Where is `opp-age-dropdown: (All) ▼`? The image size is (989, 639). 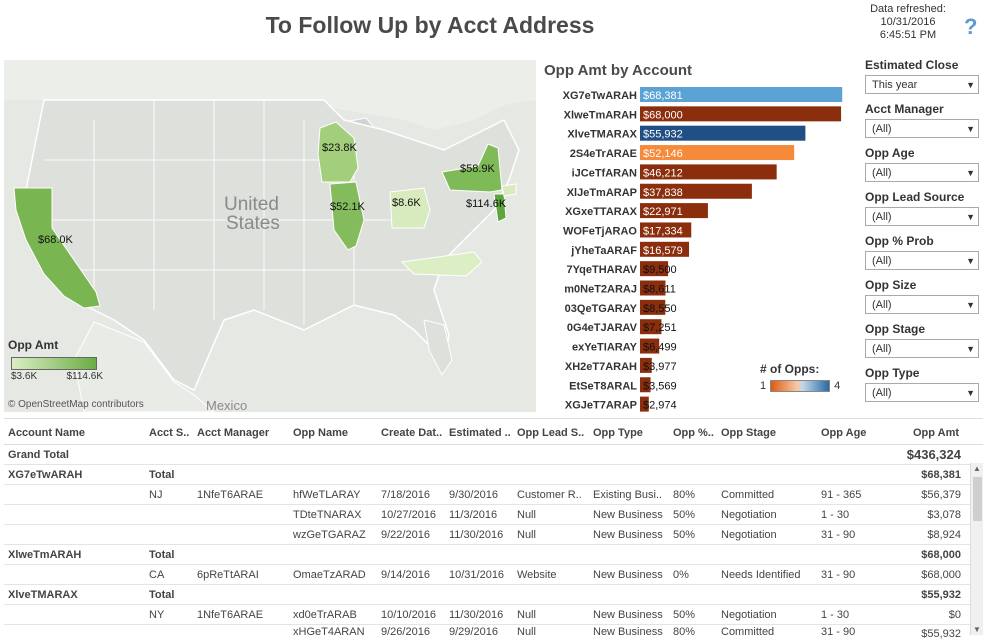 opp-age-dropdown: (All) ▼ is located at coordinates (922, 172).